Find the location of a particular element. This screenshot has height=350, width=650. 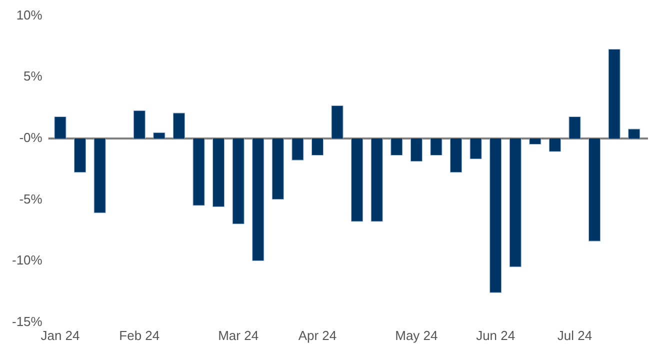

x-tick-label: Jun 24 is located at coordinates (496, 335).